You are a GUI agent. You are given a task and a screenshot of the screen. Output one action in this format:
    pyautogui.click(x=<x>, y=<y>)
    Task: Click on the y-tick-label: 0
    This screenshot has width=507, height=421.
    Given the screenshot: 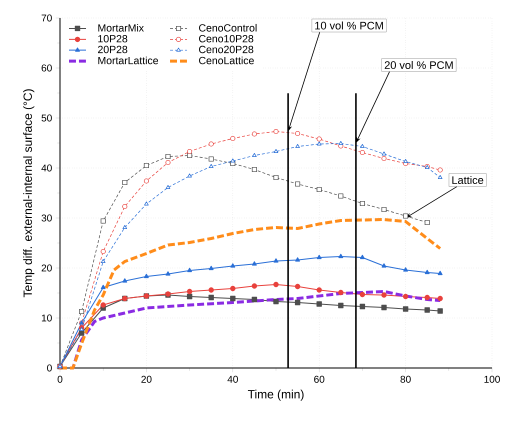 What is the action you would take?
    pyautogui.click(x=49, y=368)
    